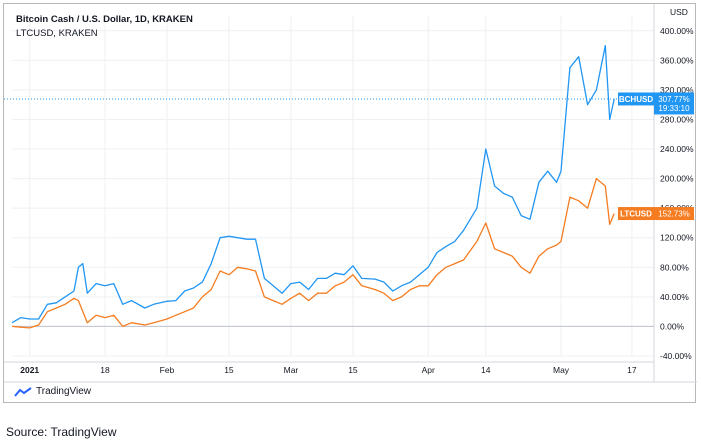  What do you see at coordinates (677, 60) in the screenshot?
I see `y-tick-label: 360.00%` at bounding box center [677, 60].